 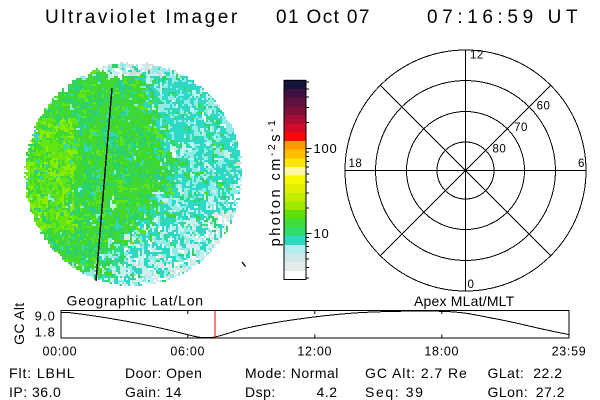 I want to click on svg-text: 0, so click(x=471, y=285).